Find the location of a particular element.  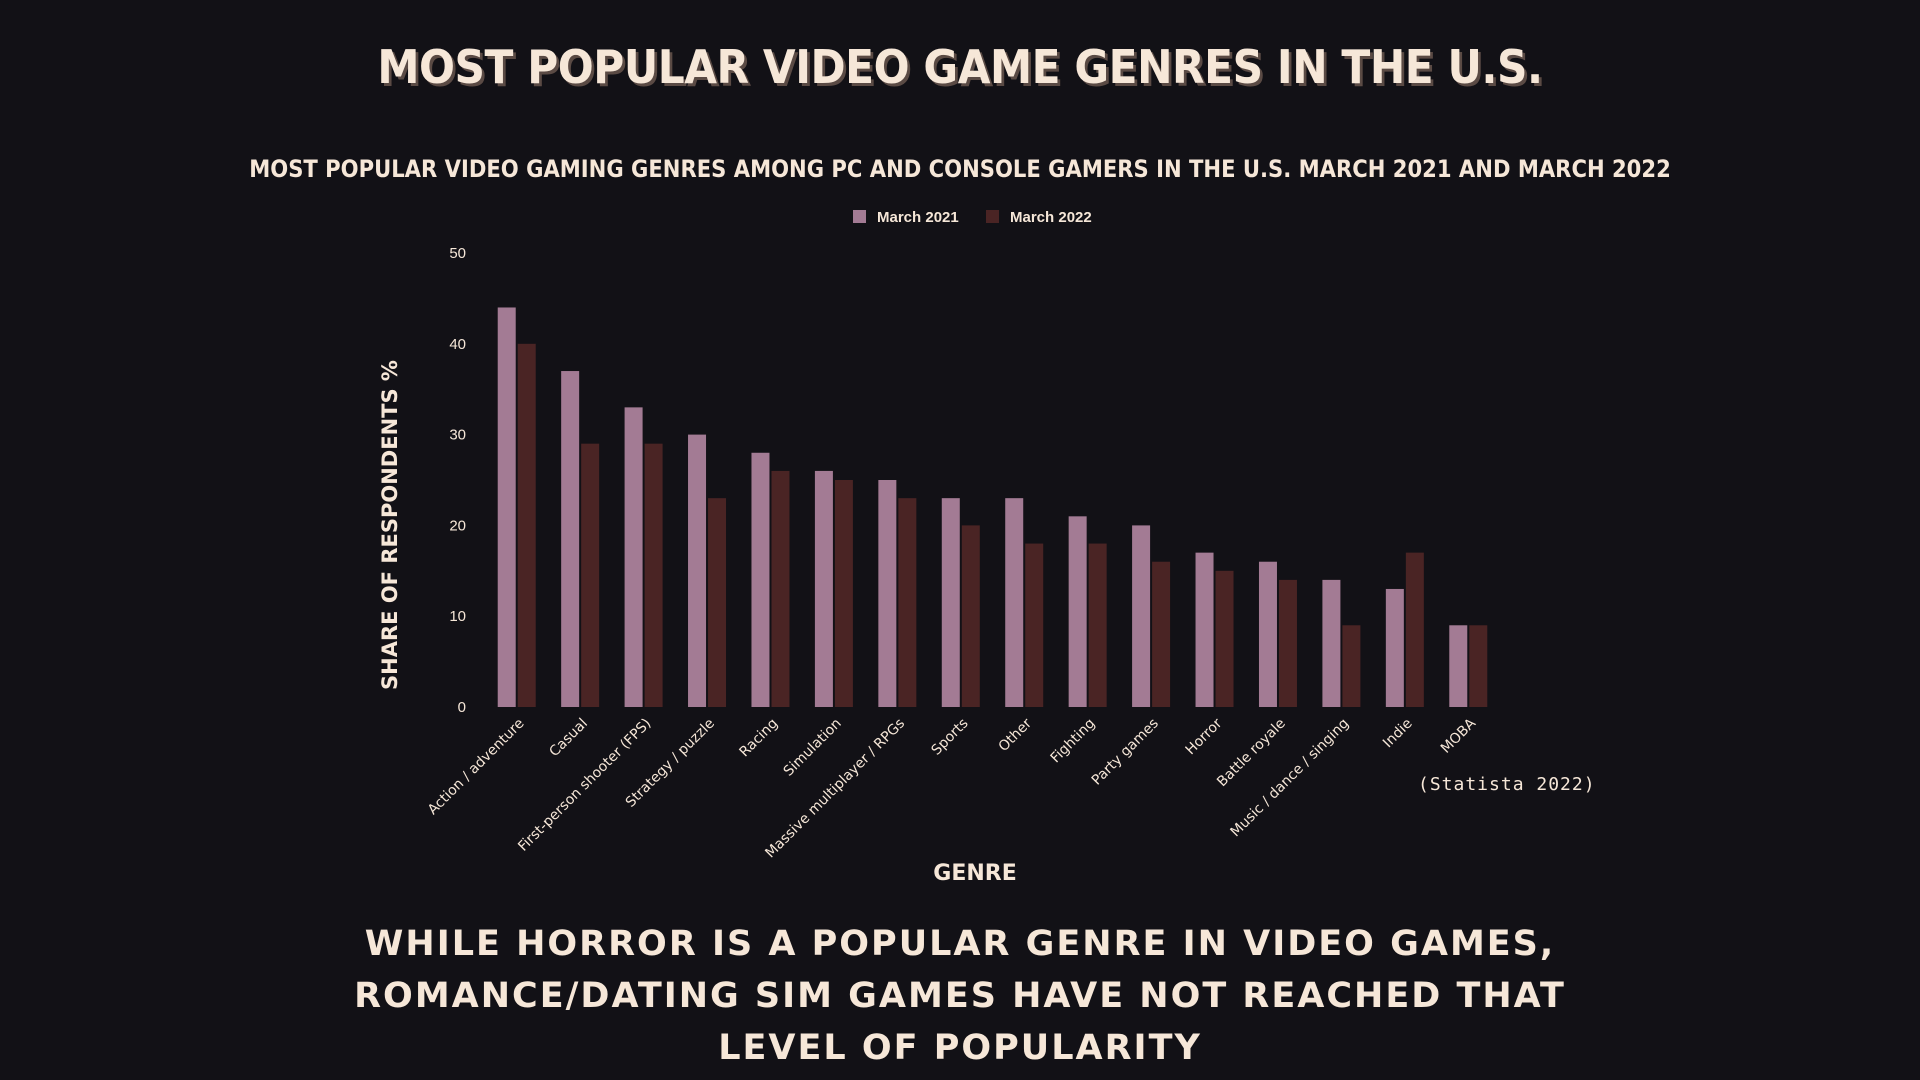

x-tick-label: Casual is located at coordinates (568, 738).